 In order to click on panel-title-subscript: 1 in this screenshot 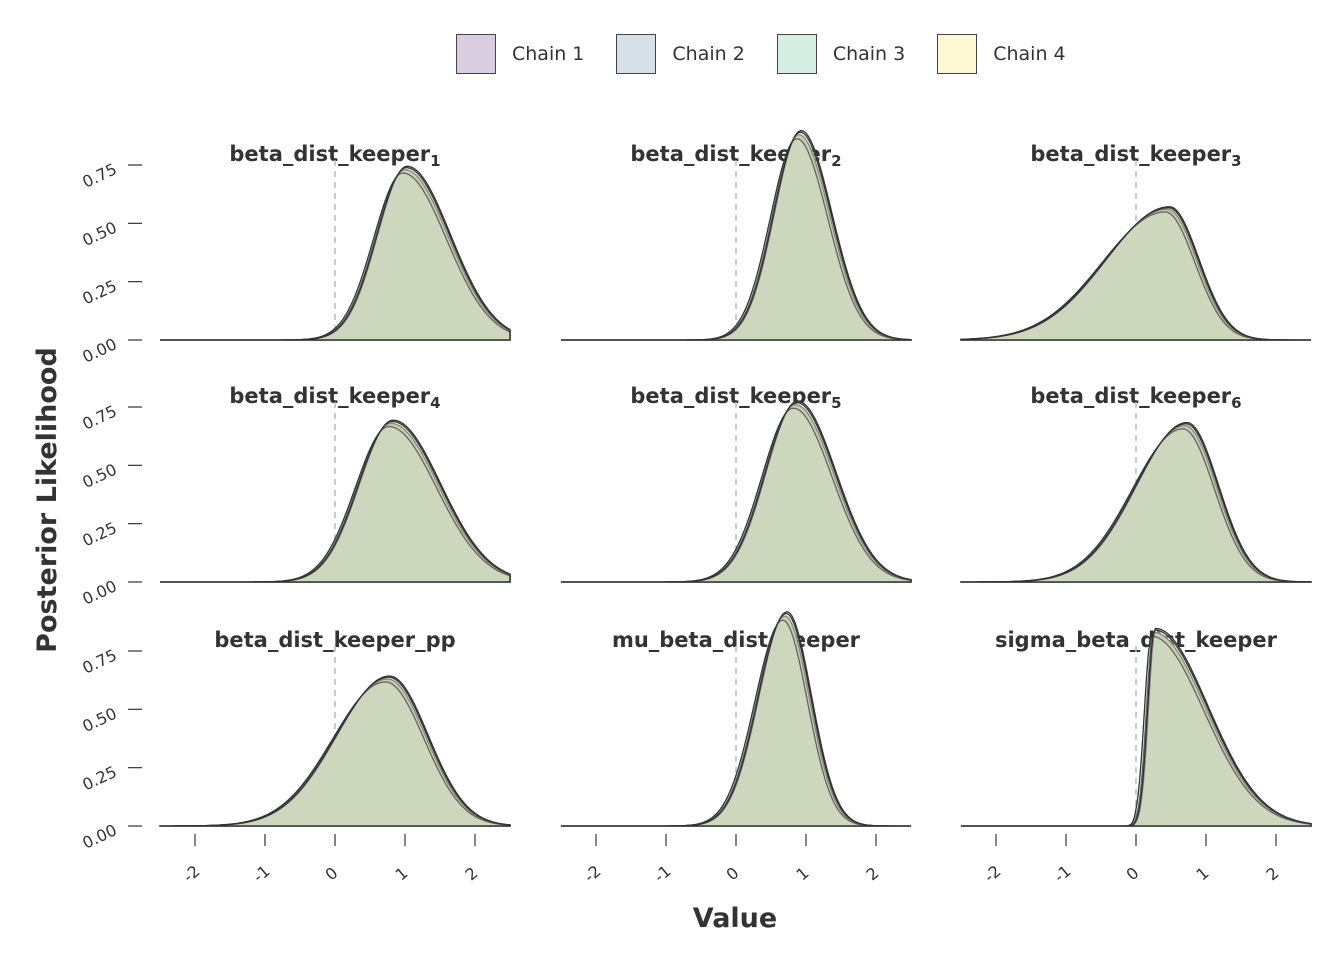, I will do `click(435, 161)`.